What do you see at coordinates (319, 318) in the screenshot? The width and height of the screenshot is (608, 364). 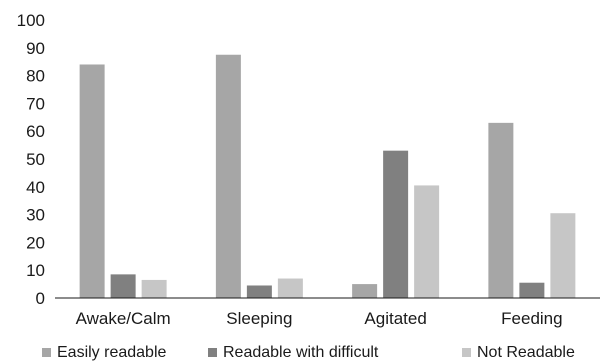 I see `x-axis: Awake/Calm Sleeping Agitated Feeding` at bounding box center [319, 318].